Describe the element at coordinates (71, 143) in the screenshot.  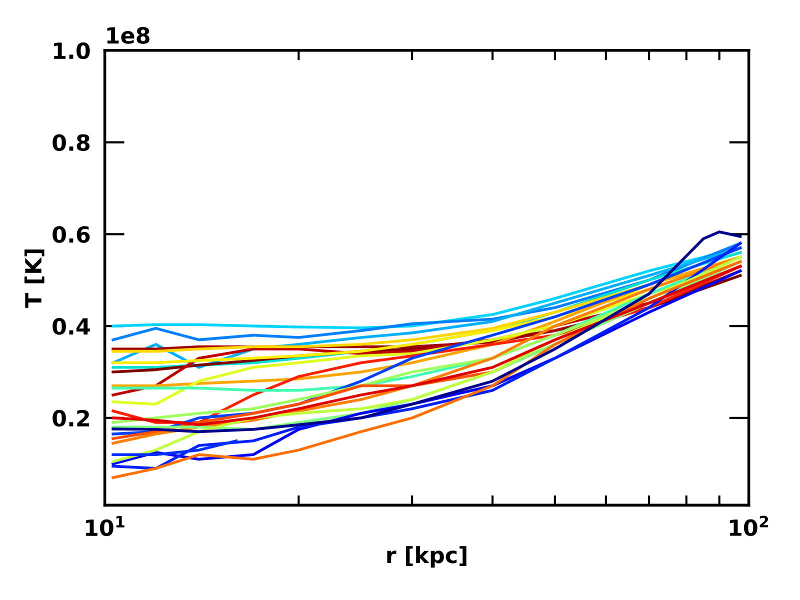
I see `y-tick-label: 0.8` at that location.